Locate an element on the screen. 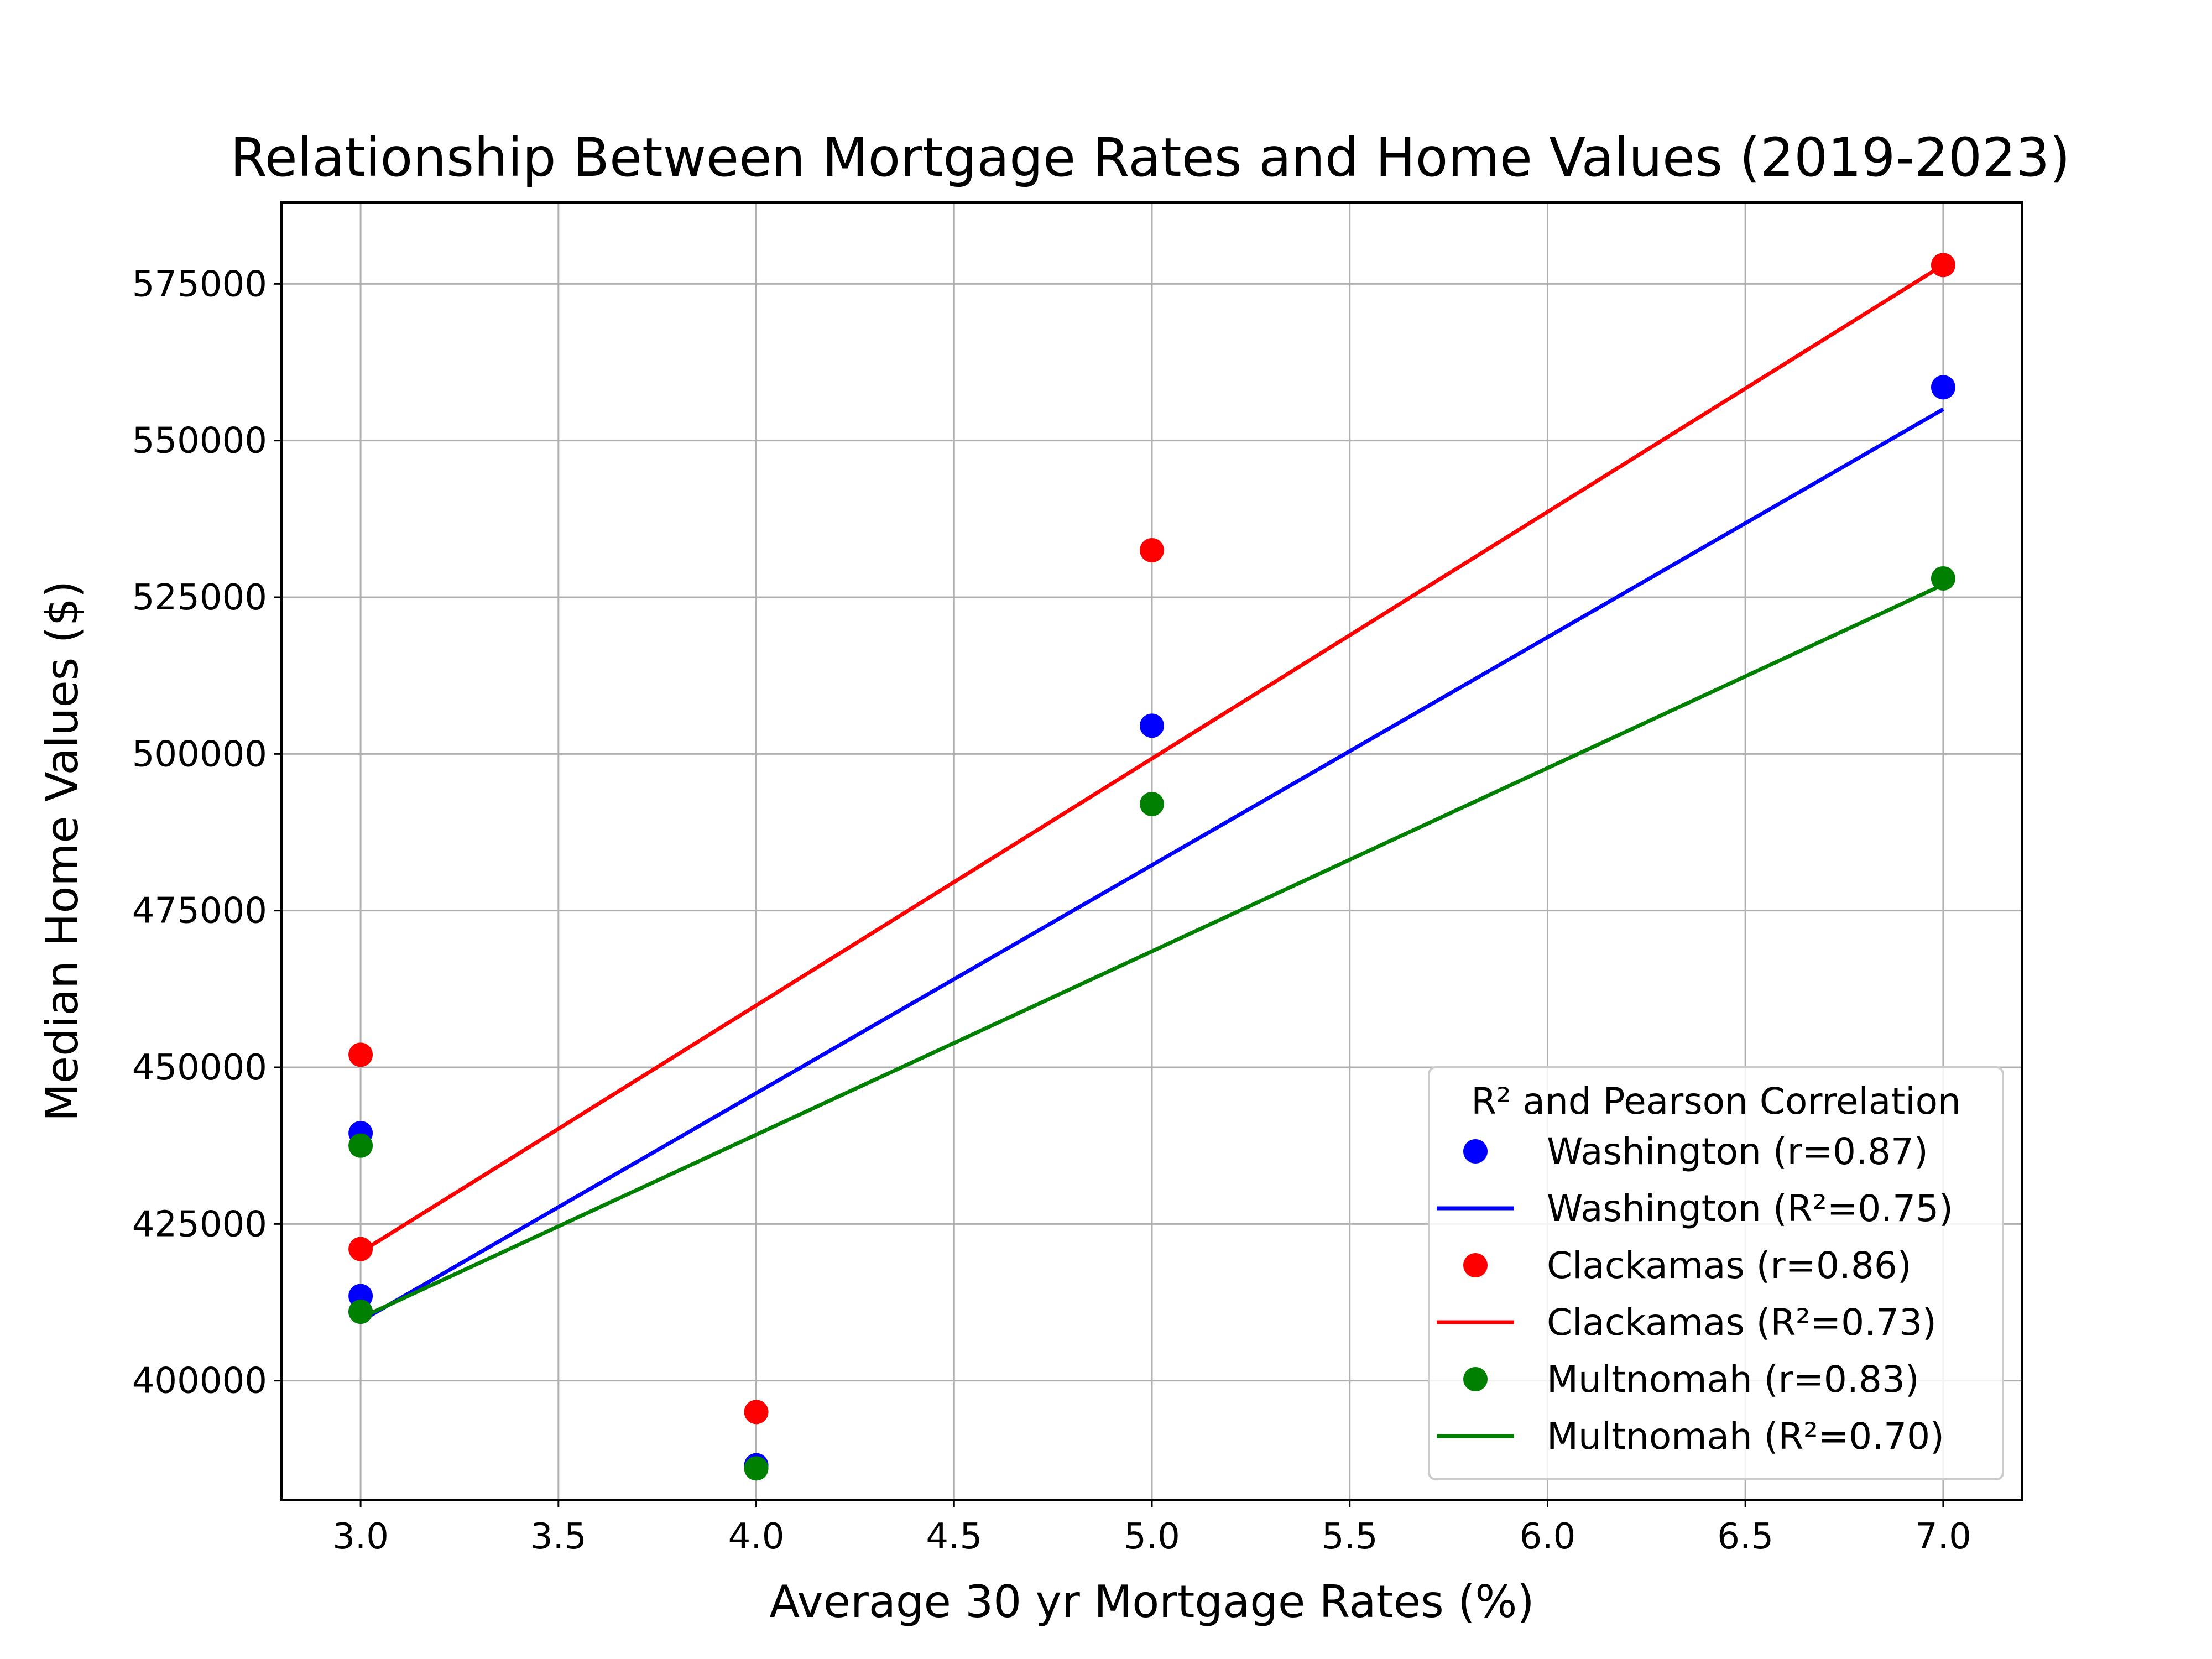 The height and width of the screenshot is (1659, 2212). x-tick-label: 5.5 is located at coordinates (1350, 1537).